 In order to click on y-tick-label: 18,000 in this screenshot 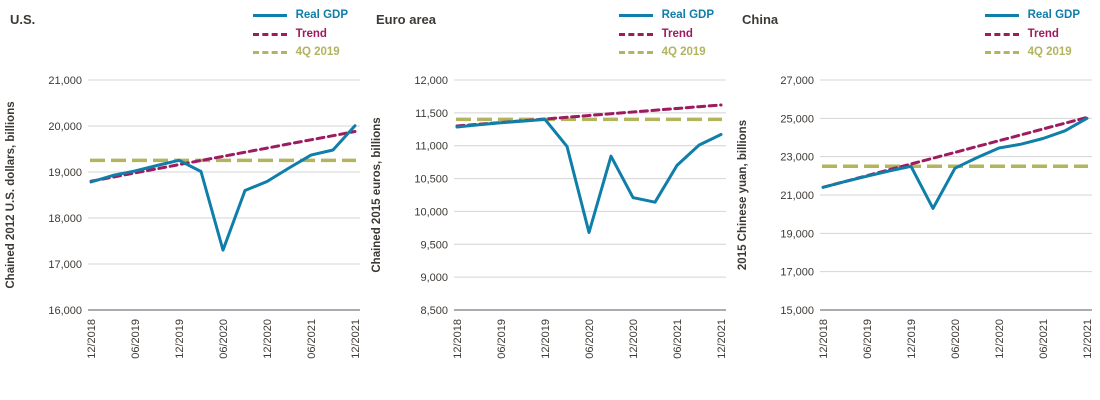, I will do `click(65, 219)`.